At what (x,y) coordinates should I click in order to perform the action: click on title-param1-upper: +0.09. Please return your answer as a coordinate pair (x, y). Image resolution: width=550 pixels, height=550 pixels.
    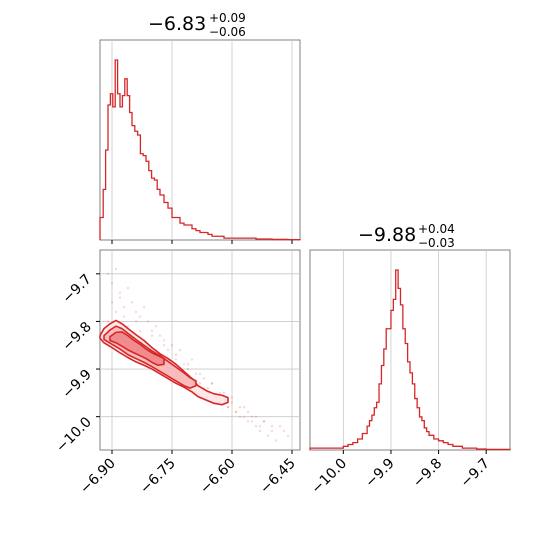
    Looking at the image, I should click on (227, 18).